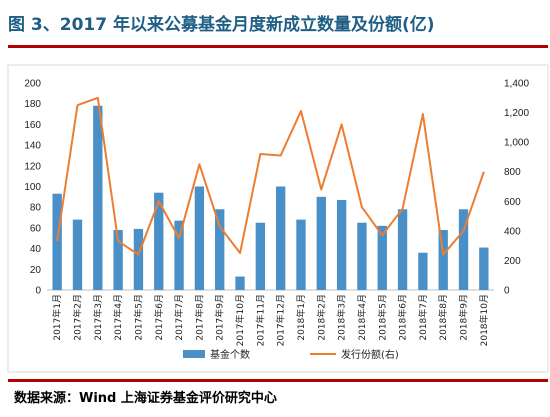 This screenshot has height=417, width=550. Describe the element at coordinates (230, 354) in the screenshot. I see `legend-bar-label: 基金个数` at that location.